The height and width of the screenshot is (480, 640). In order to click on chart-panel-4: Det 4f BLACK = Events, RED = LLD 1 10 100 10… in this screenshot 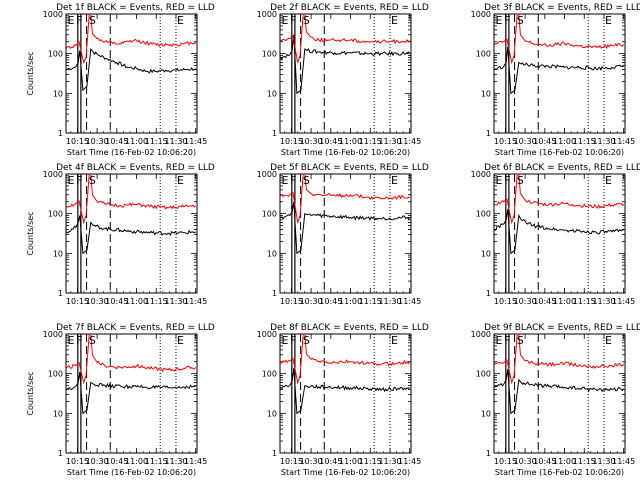, I will do `click(120, 234)`.